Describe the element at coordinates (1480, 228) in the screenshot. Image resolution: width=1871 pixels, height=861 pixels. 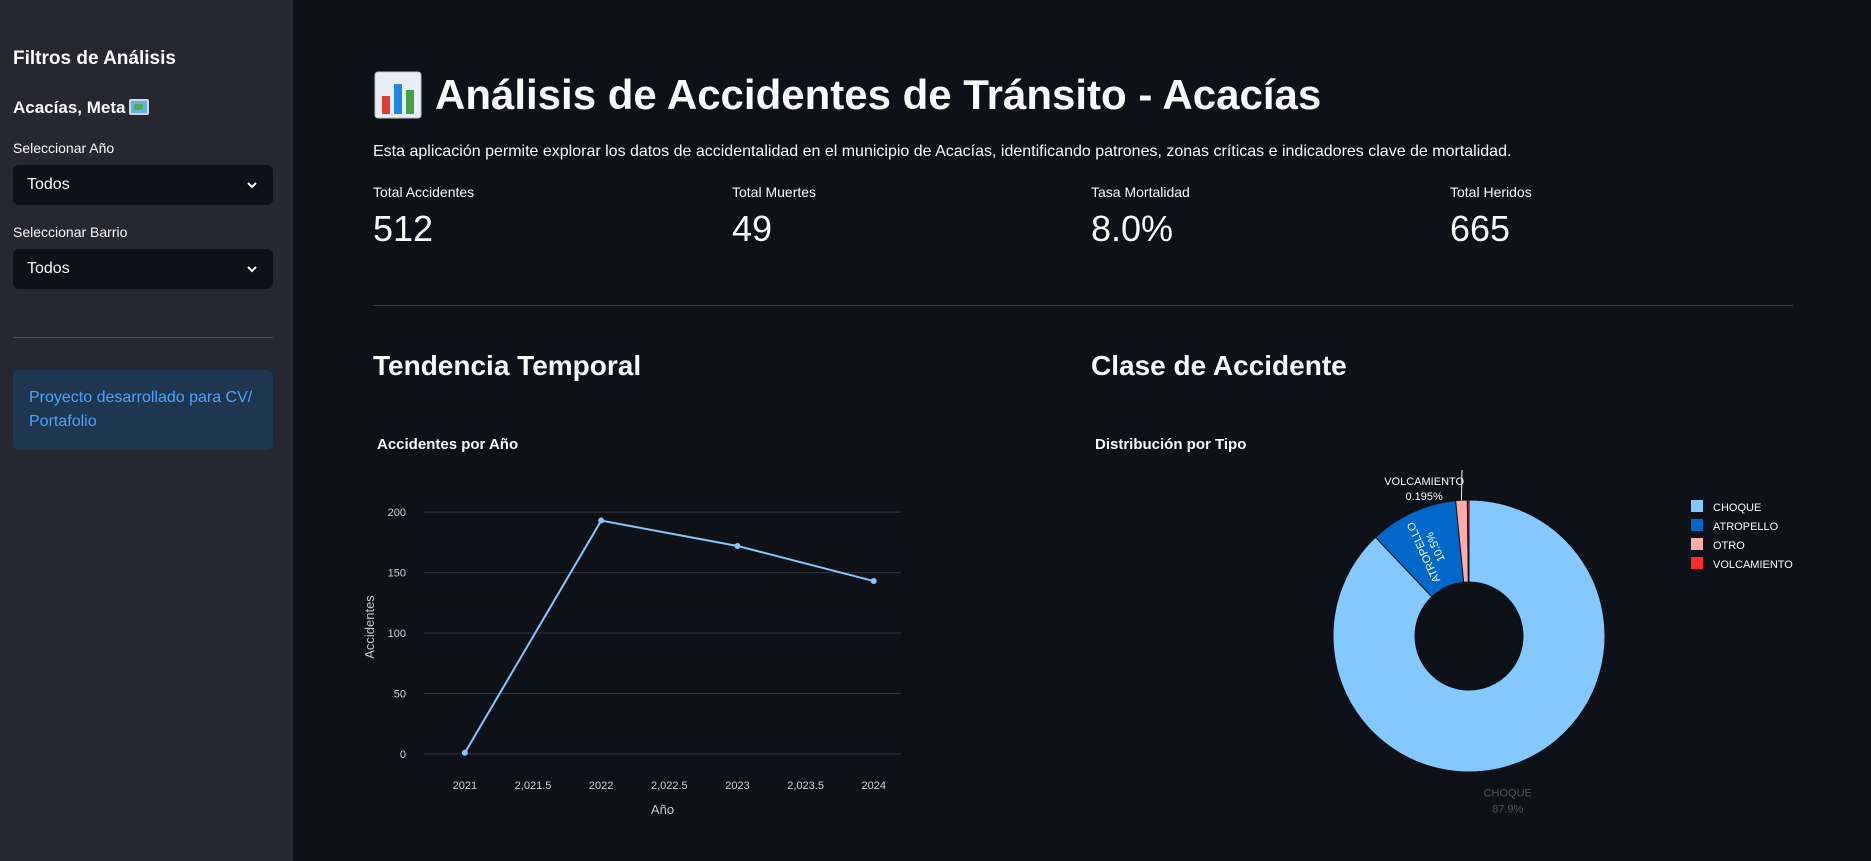
I see `metric-value: 665` at that location.